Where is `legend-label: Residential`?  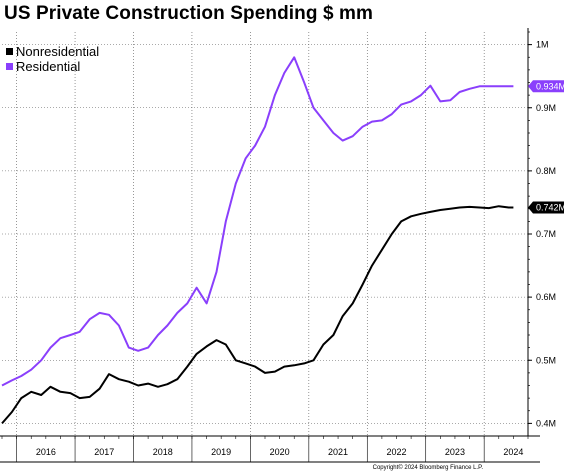 legend-label: Residential is located at coordinates (48, 66).